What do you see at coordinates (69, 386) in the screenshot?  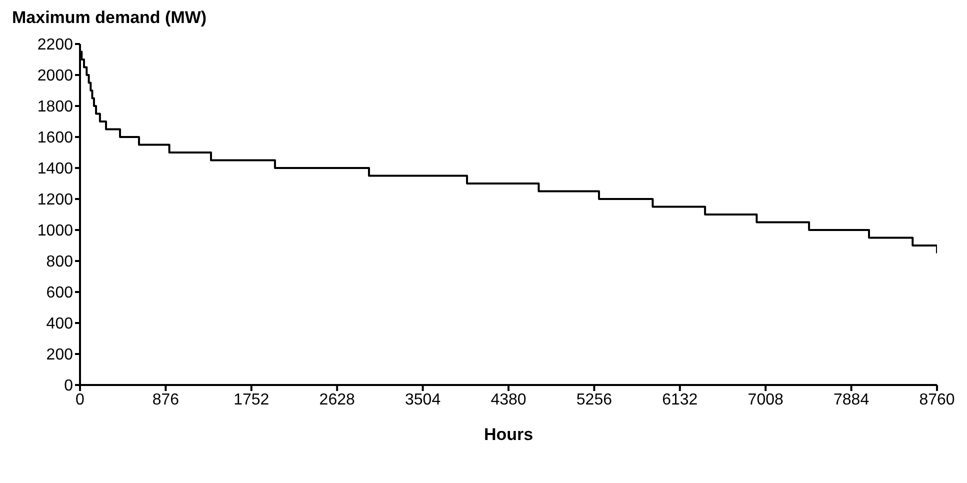 I see `y-tick-label: 0` at bounding box center [69, 386].